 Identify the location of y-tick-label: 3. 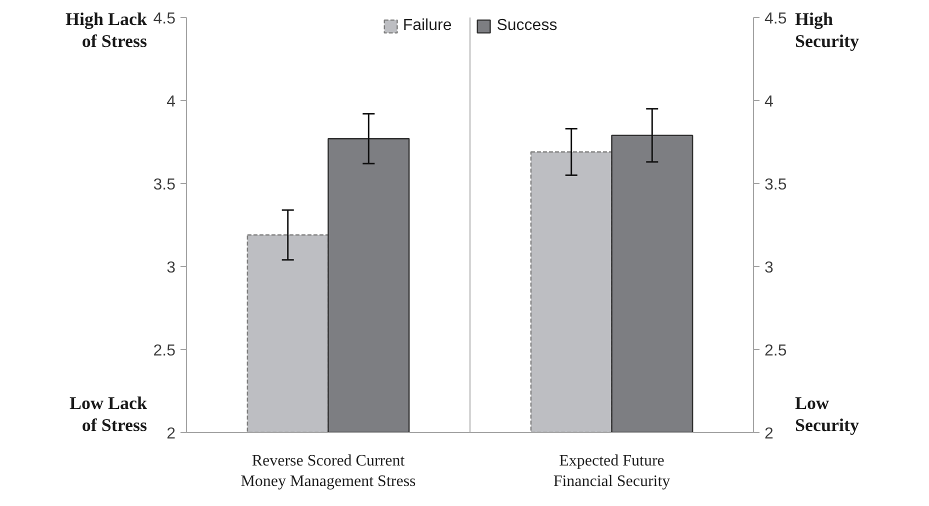
(171, 268).